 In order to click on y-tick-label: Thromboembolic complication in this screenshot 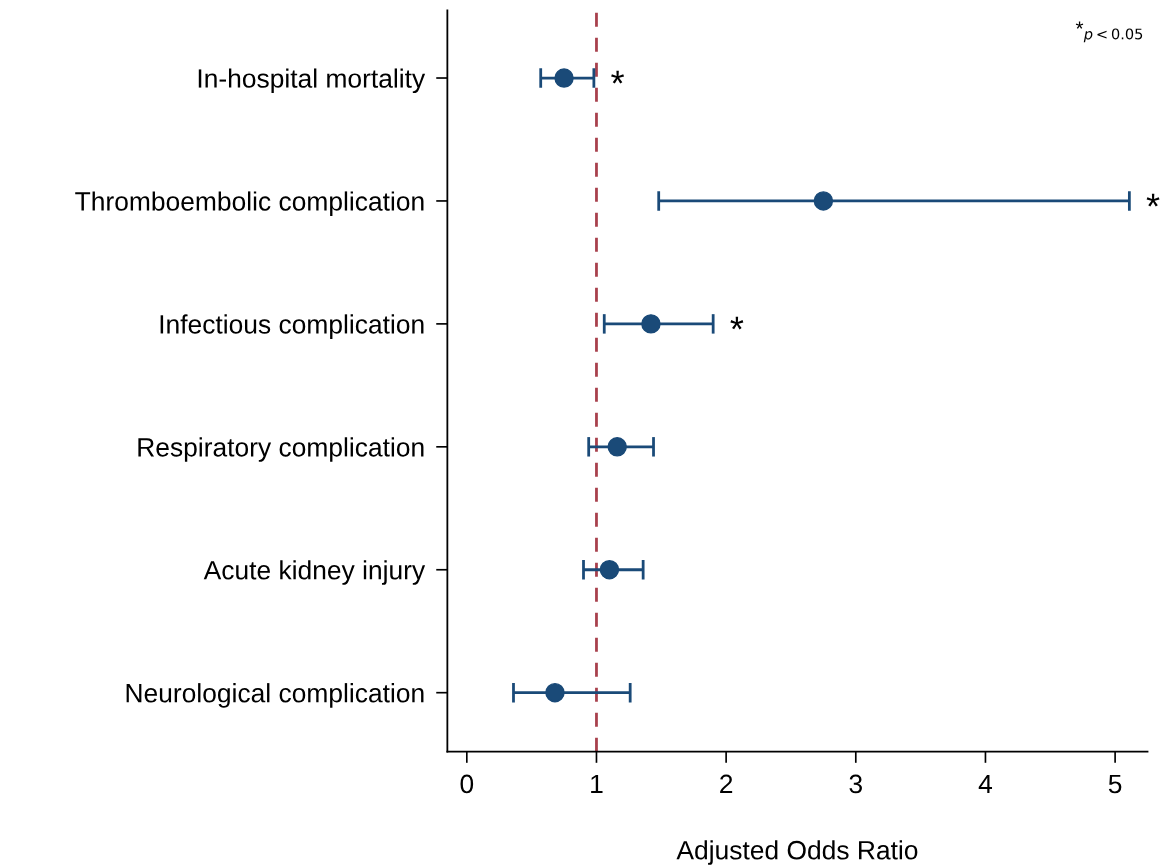, I will do `click(249, 203)`.